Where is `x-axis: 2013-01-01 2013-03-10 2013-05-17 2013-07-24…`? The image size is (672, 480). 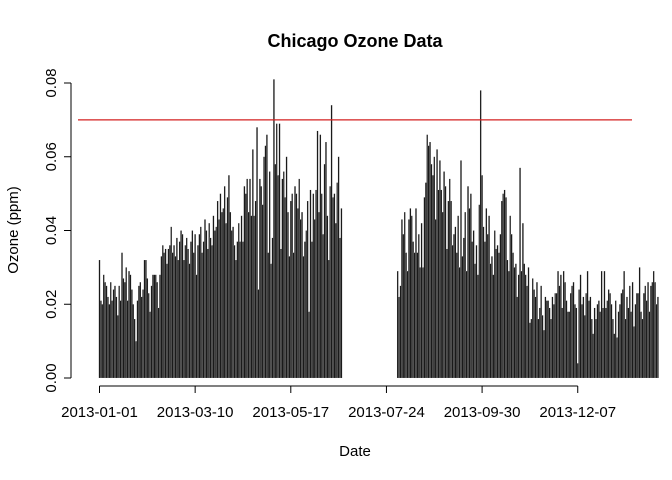 x-axis: 2013-01-01 2013-03-10 2013-05-17 2013-07-24… is located at coordinates (338, 403).